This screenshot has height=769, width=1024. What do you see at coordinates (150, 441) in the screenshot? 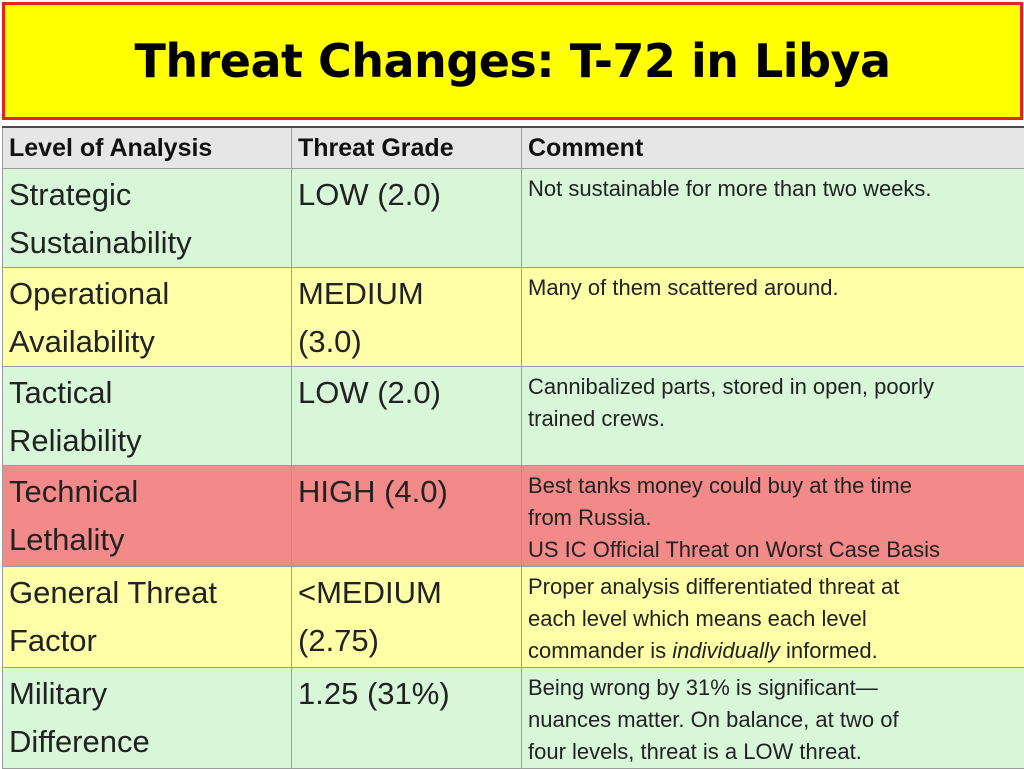
I see `level-text: Reliability` at bounding box center [150, 441].